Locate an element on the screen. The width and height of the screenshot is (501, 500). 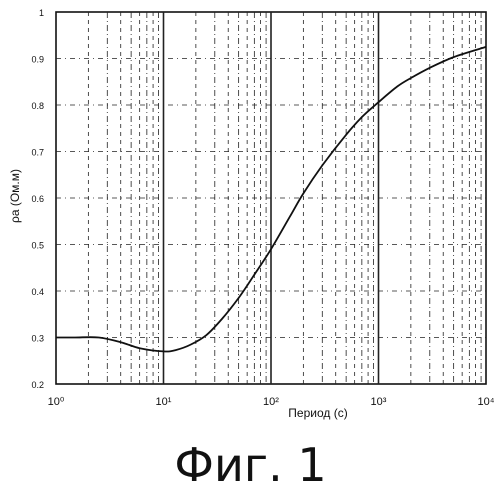
x-tick-label: 10⁰ is located at coordinates (56, 402).